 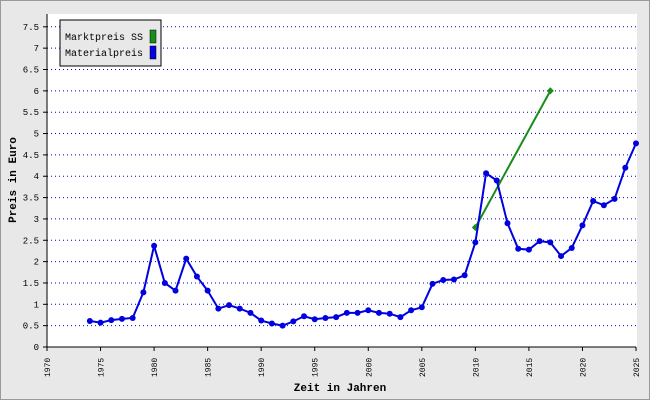 What do you see at coordinates (31, 28) in the screenshot?
I see `y-tick-label: 7.5` at bounding box center [31, 28].